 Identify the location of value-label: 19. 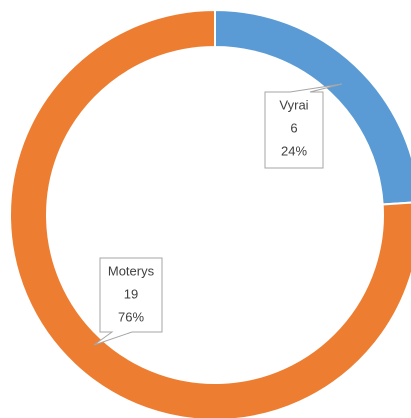
(131, 293).